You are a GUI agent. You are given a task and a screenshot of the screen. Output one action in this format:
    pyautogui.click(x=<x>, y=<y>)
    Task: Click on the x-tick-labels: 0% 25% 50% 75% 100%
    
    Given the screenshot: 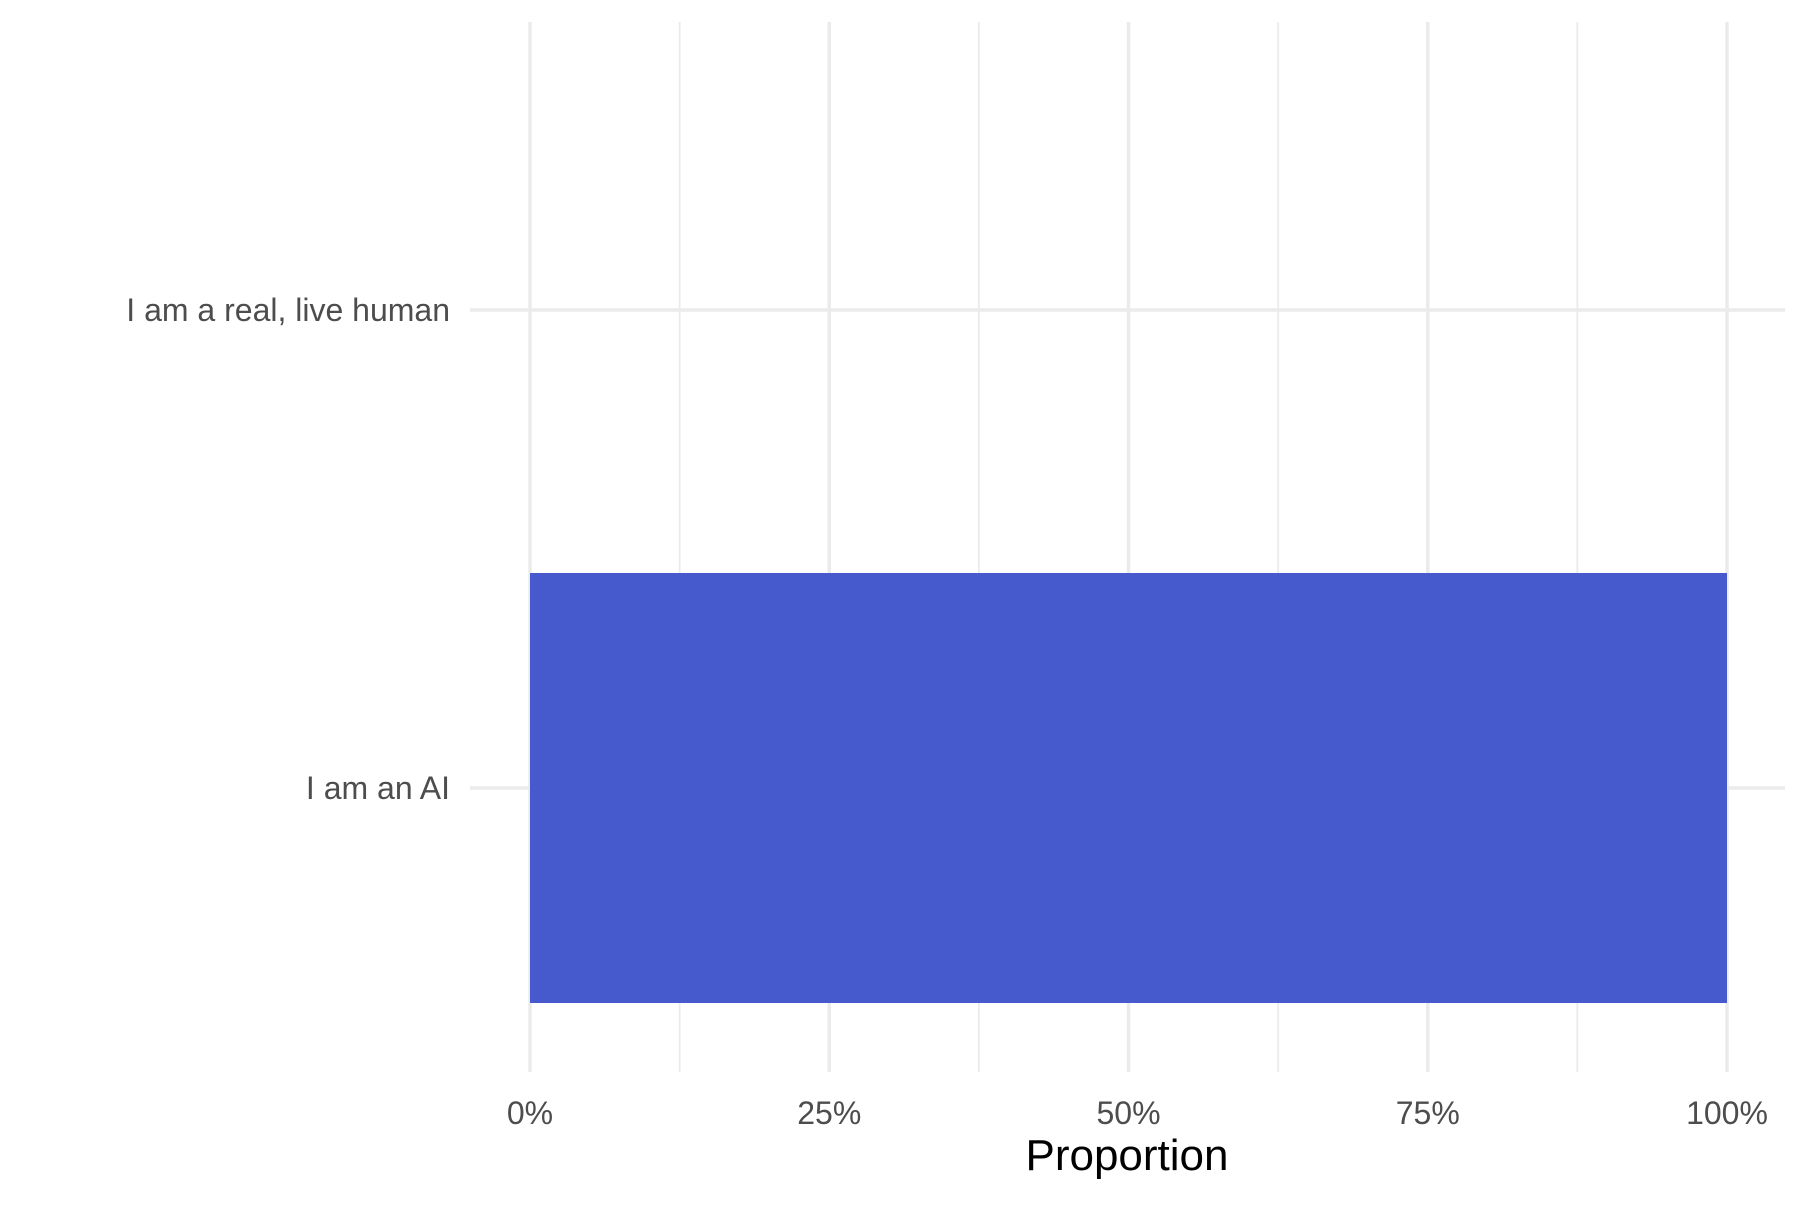 What is the action you would take?
    pyautogui.click(x=1137, y=1113)
    